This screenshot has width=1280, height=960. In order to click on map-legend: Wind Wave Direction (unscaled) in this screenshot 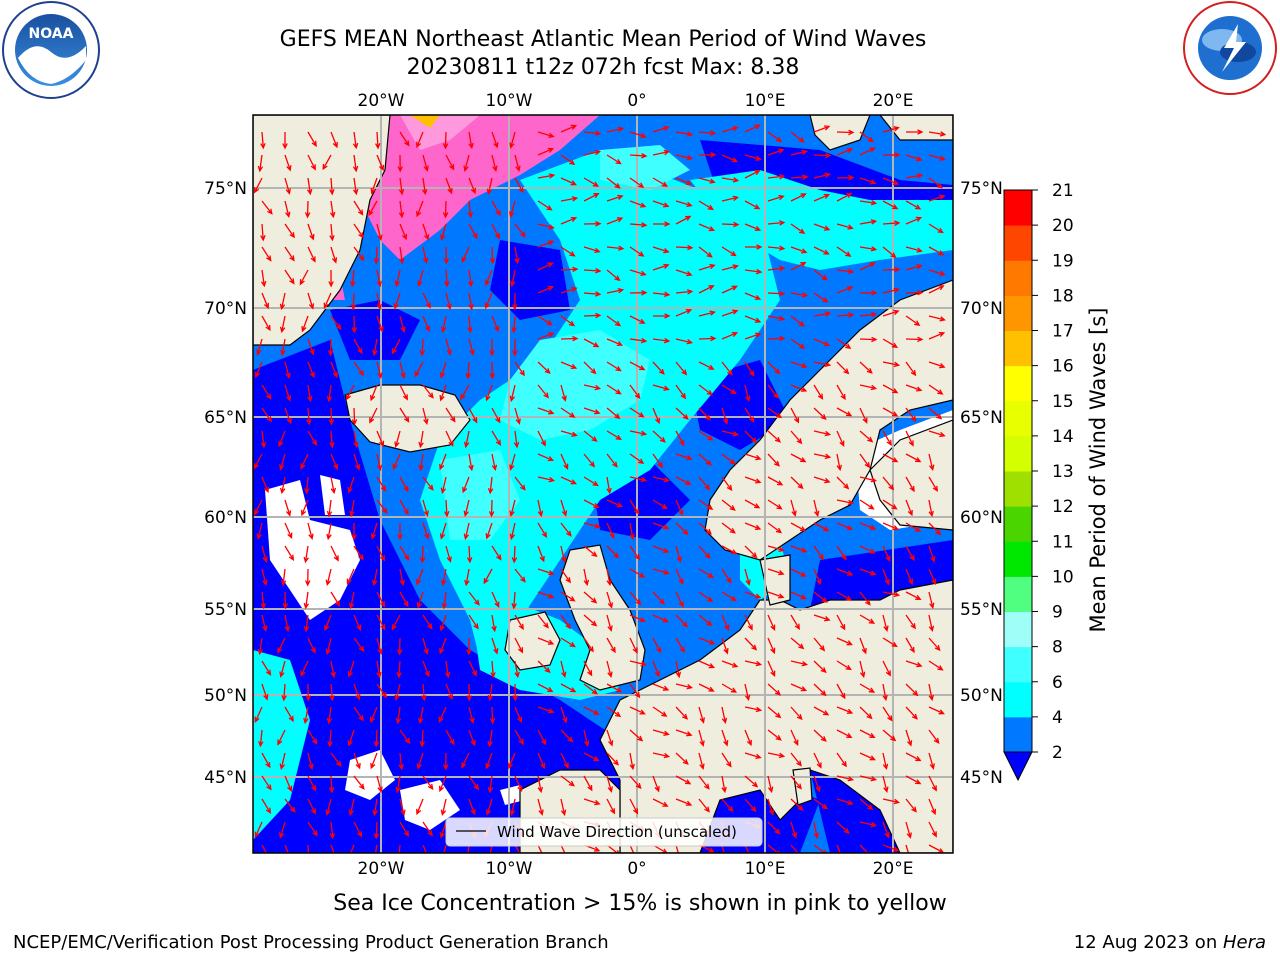, I will do `click(604, 832)`.